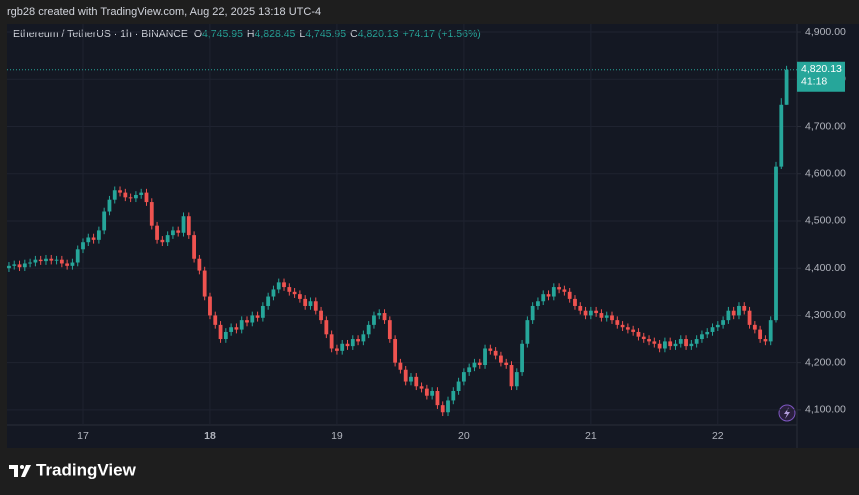  Describe the element at coordinates (302, 34) in the screenshot. I see `ohlc-key: L` at that location.